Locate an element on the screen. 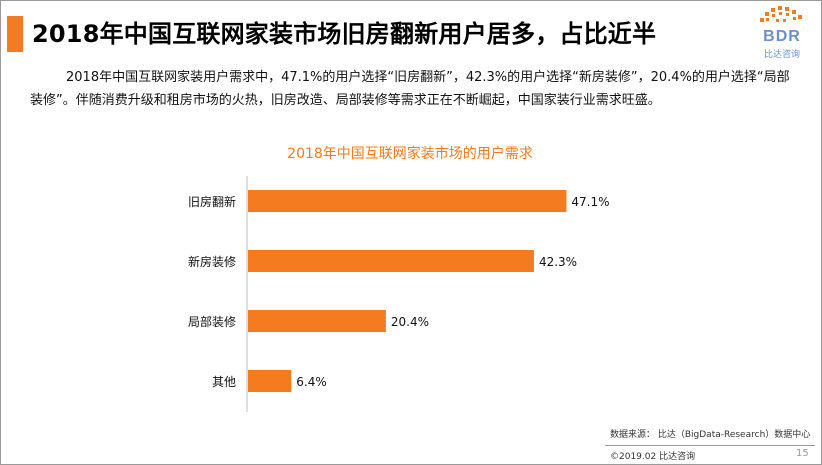  bdr-logo: BDR 比达咨询 is located at coordinates (782, 34).